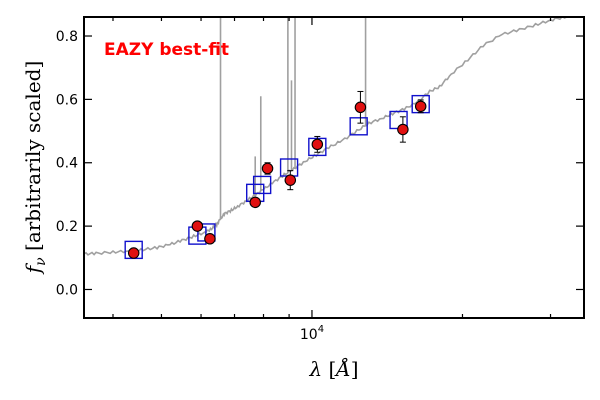  Describe the element at coordinates (67, 100) in the screenshot. I see `y-tick-label: 0.6` at that location.